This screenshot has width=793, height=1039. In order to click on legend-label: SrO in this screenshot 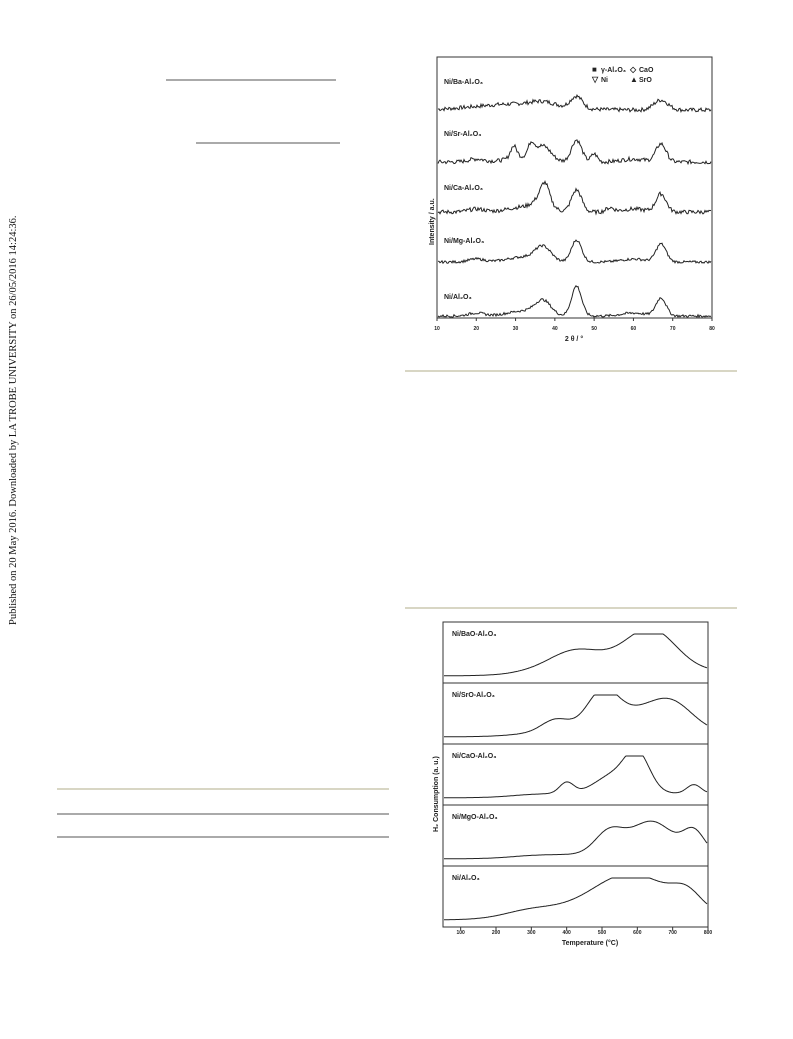, I will do `click(645, 80)`.